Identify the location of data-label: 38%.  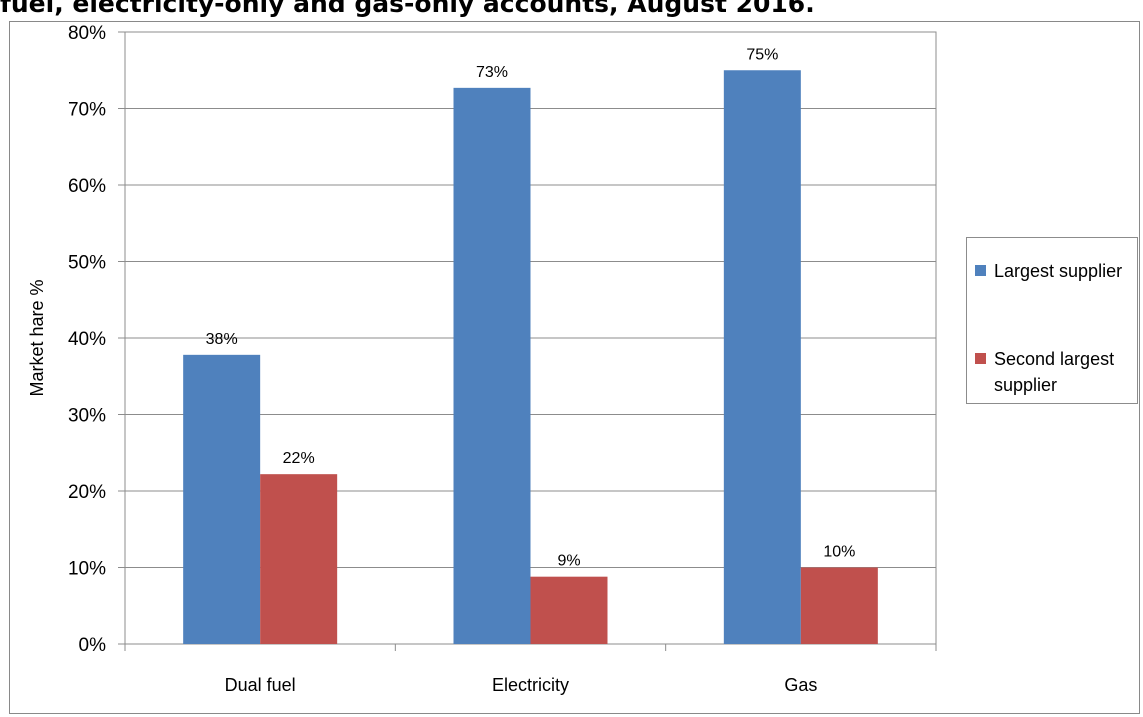
(222, 339).